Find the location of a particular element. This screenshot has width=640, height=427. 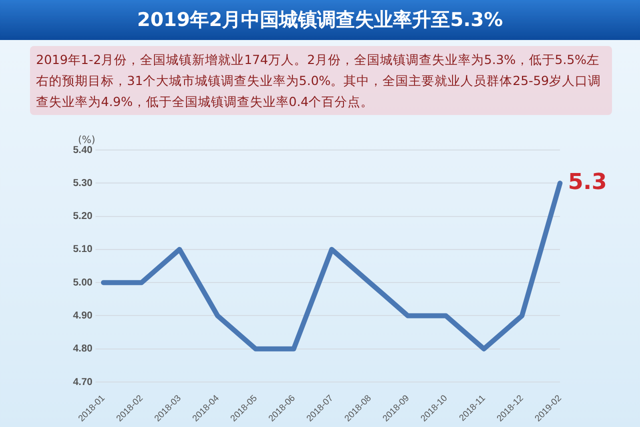

y-tick-label: 5.40 is located at coordinates (82, 150).